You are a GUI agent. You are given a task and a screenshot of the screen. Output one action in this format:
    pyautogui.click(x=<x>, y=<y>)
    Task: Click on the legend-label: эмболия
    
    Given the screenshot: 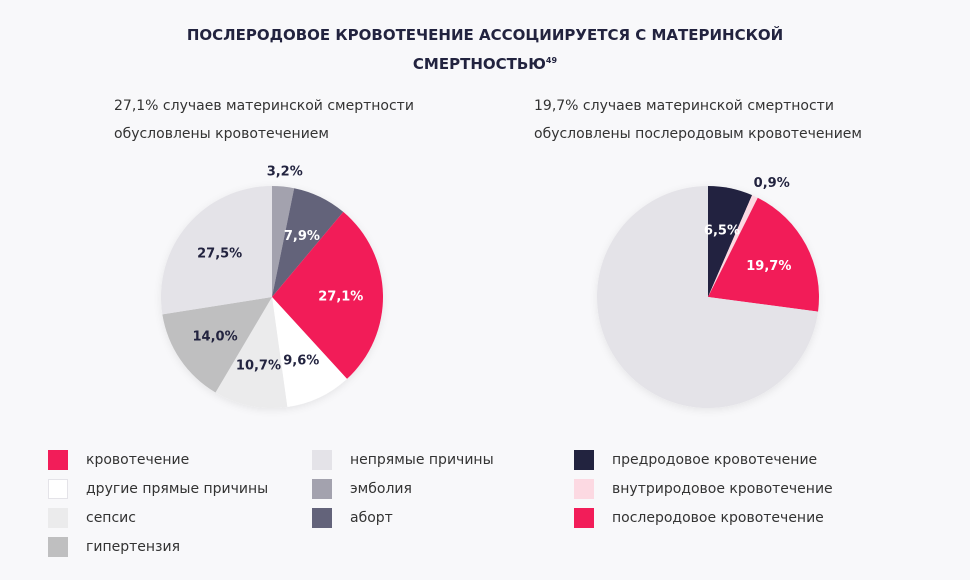 What is the action you would take?
    pyautogui.click(x=381, y=489)
    